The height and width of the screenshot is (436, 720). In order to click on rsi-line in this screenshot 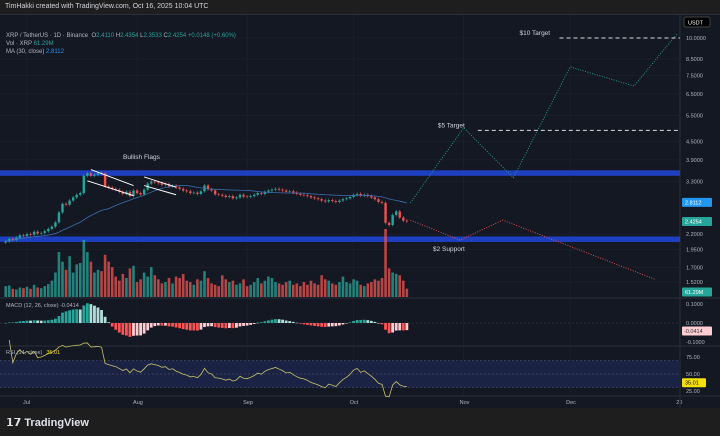, I will do `click(207, 368)`.